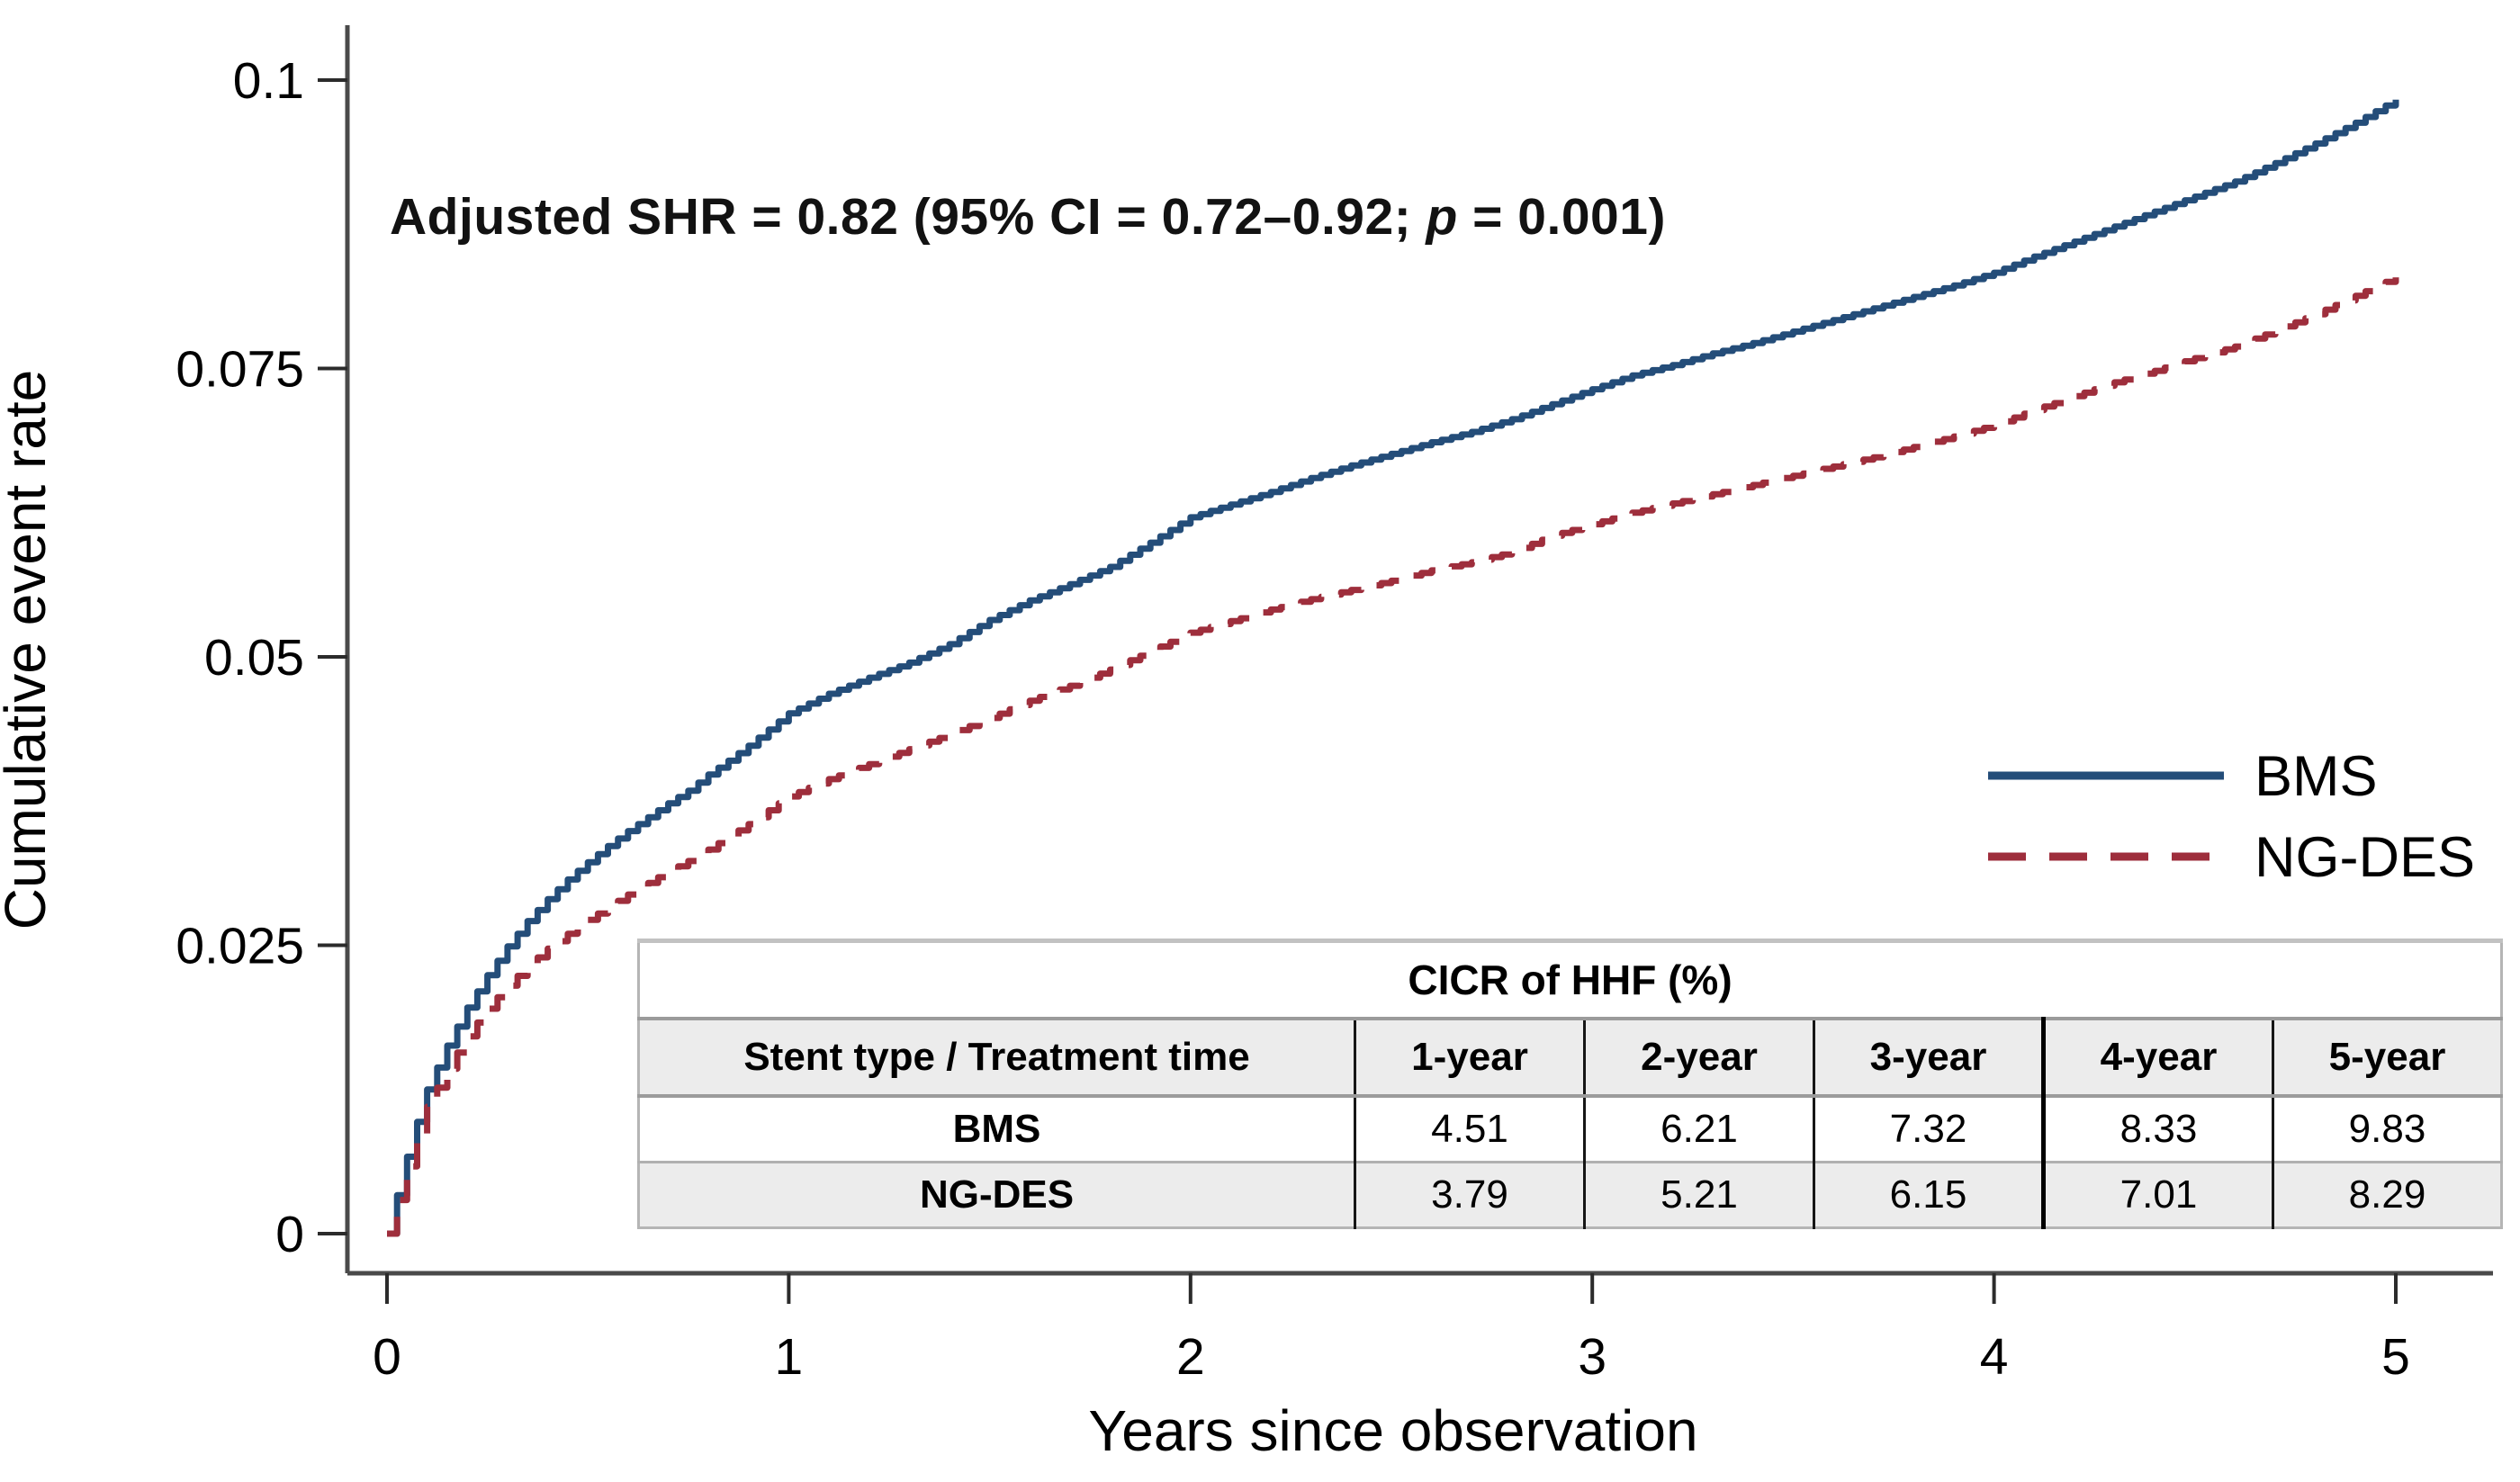 The width and height of the screenshot is (2520, 1482). I want to click on y-tick-label: 0.05, so click(254, 658).